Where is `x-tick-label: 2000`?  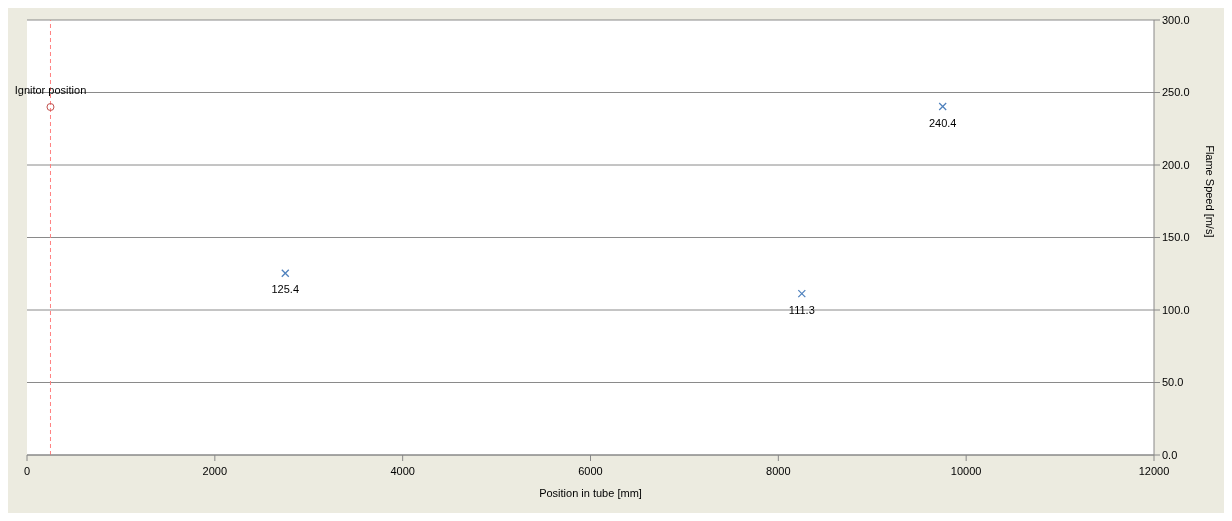 x-tick-label: 2000 is located at coordinates (215, 471).